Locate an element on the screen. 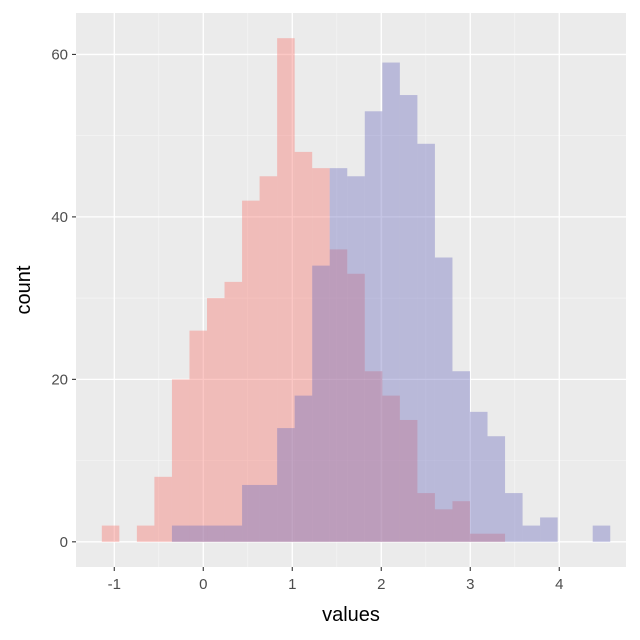 The image size is (640, 640). y-tick-label: 60 is located at coordinates (59, 54).